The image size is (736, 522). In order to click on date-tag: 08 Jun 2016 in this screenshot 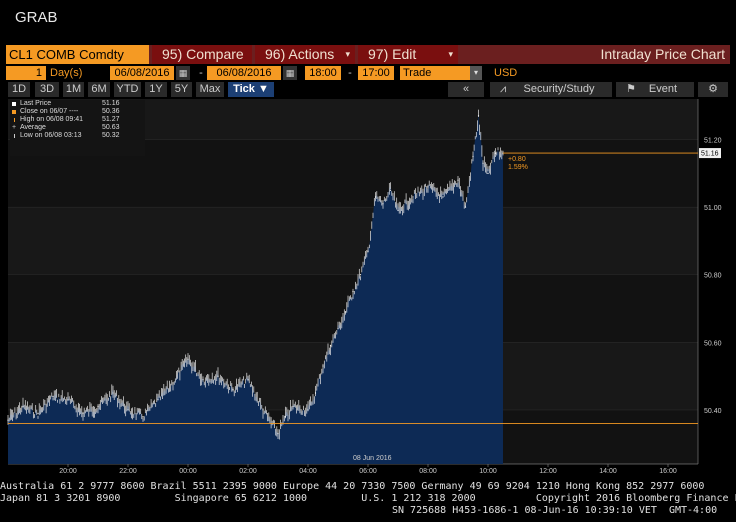, I will do `click(372, 458)`.